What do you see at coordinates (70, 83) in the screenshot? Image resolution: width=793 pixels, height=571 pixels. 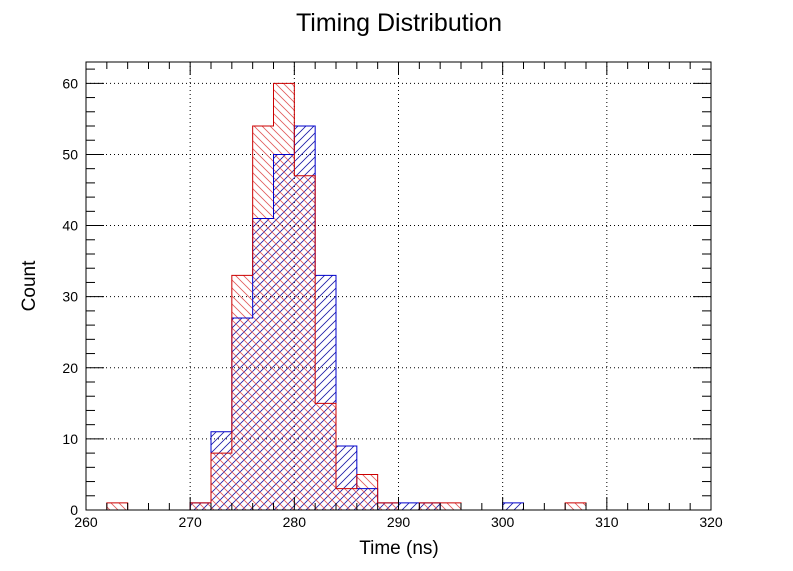 I see `y-tick-label: 60` at bounding box center [70, 83].